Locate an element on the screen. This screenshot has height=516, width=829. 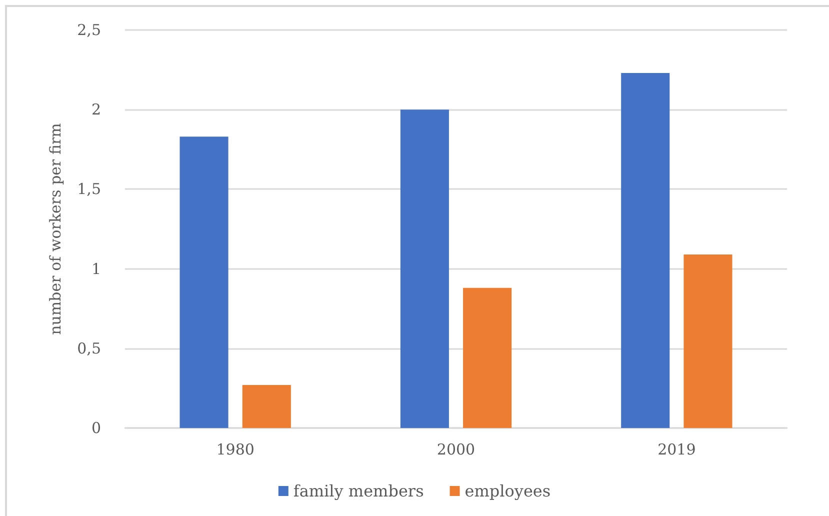
y-tick-label: 0,5 is located at coordinates (89, 348).